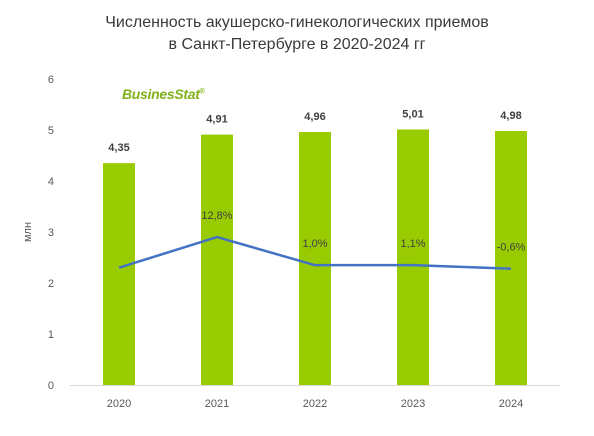  I want to click on growth-rate-label: -0,6%, so click(511, 248).